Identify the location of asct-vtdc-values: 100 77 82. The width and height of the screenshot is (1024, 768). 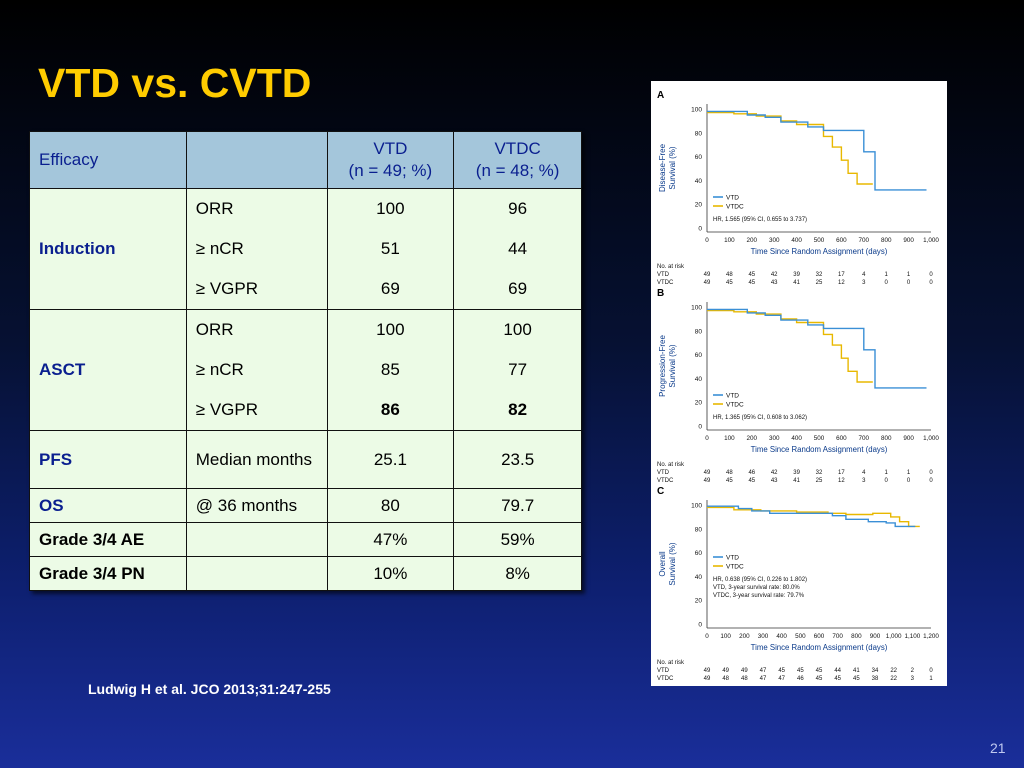
(517, 370).